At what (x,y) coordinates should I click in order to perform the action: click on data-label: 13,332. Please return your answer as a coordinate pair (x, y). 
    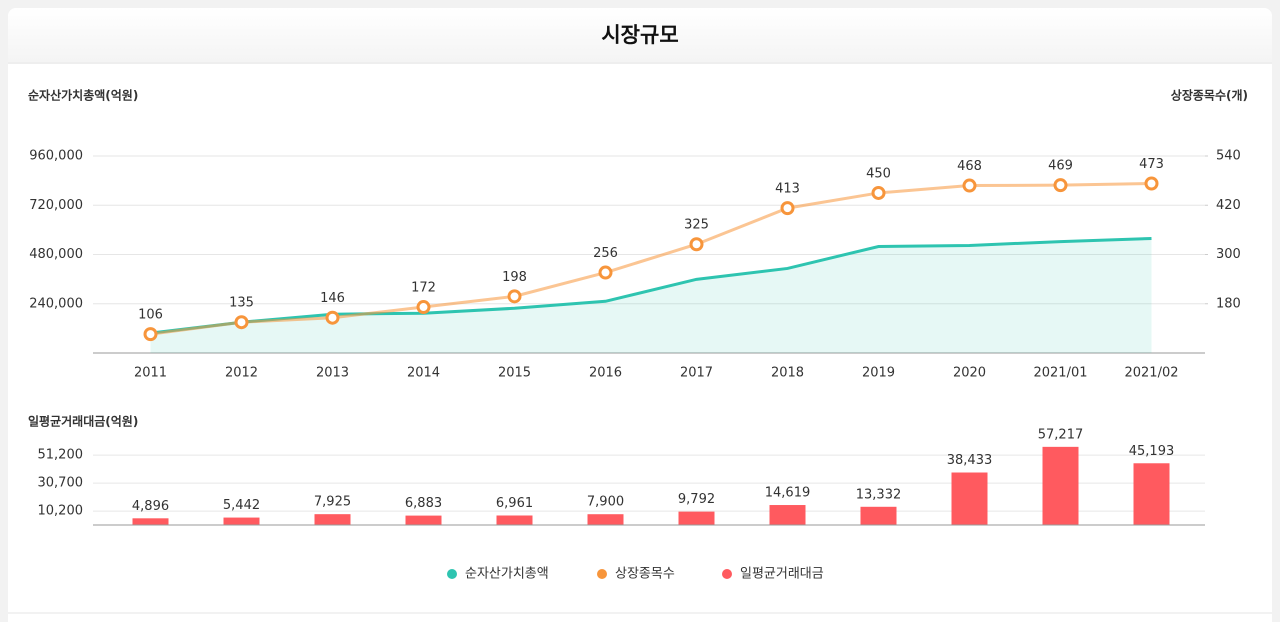
    Looking at the image, I should click on (879, 494).